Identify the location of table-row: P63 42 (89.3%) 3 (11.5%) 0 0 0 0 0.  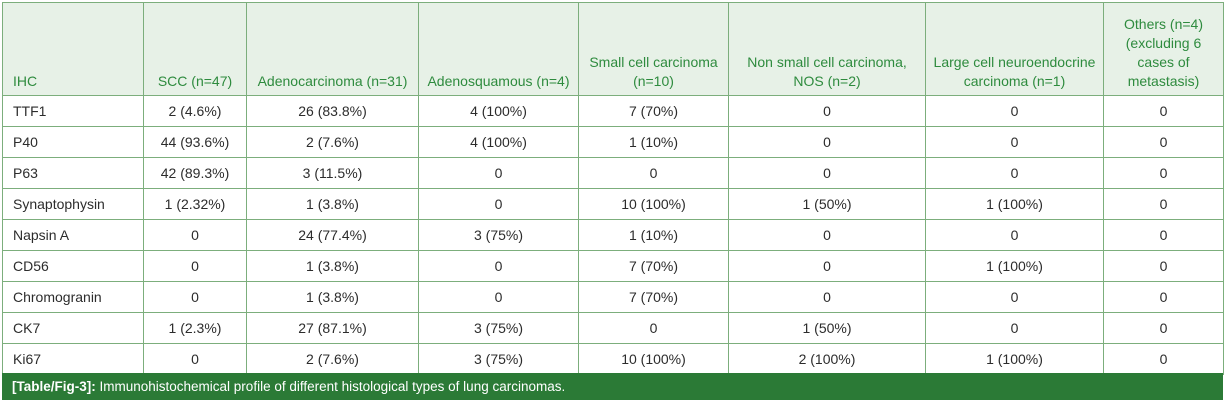
(613, 173).